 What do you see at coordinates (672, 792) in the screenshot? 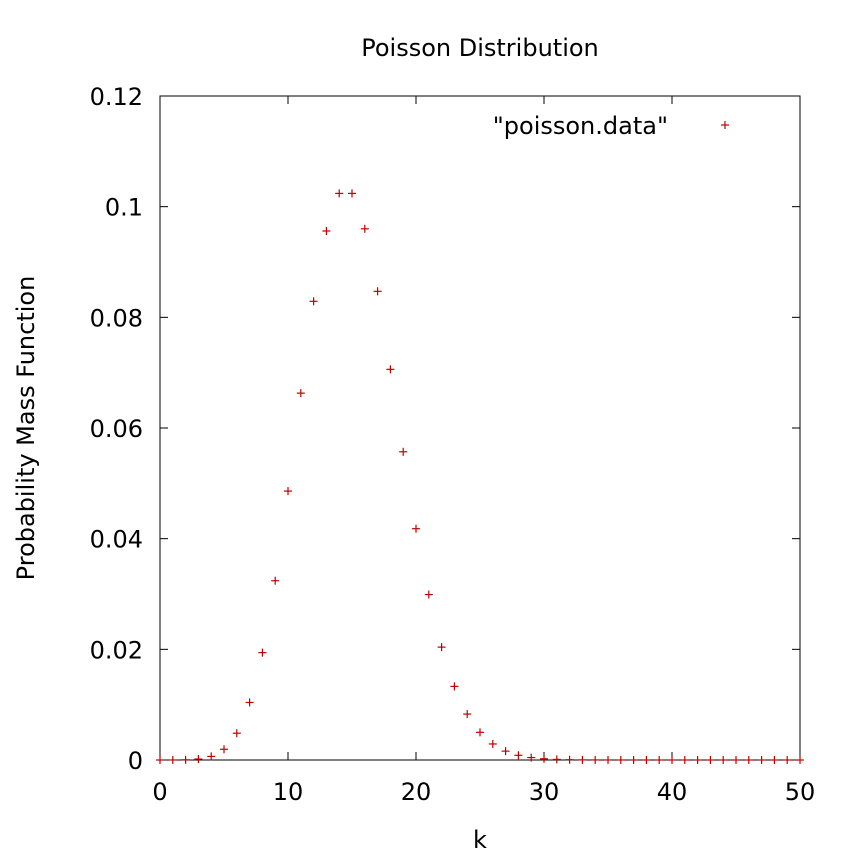
I see `x-tick-label: 40` at bounding box center [672, 792].